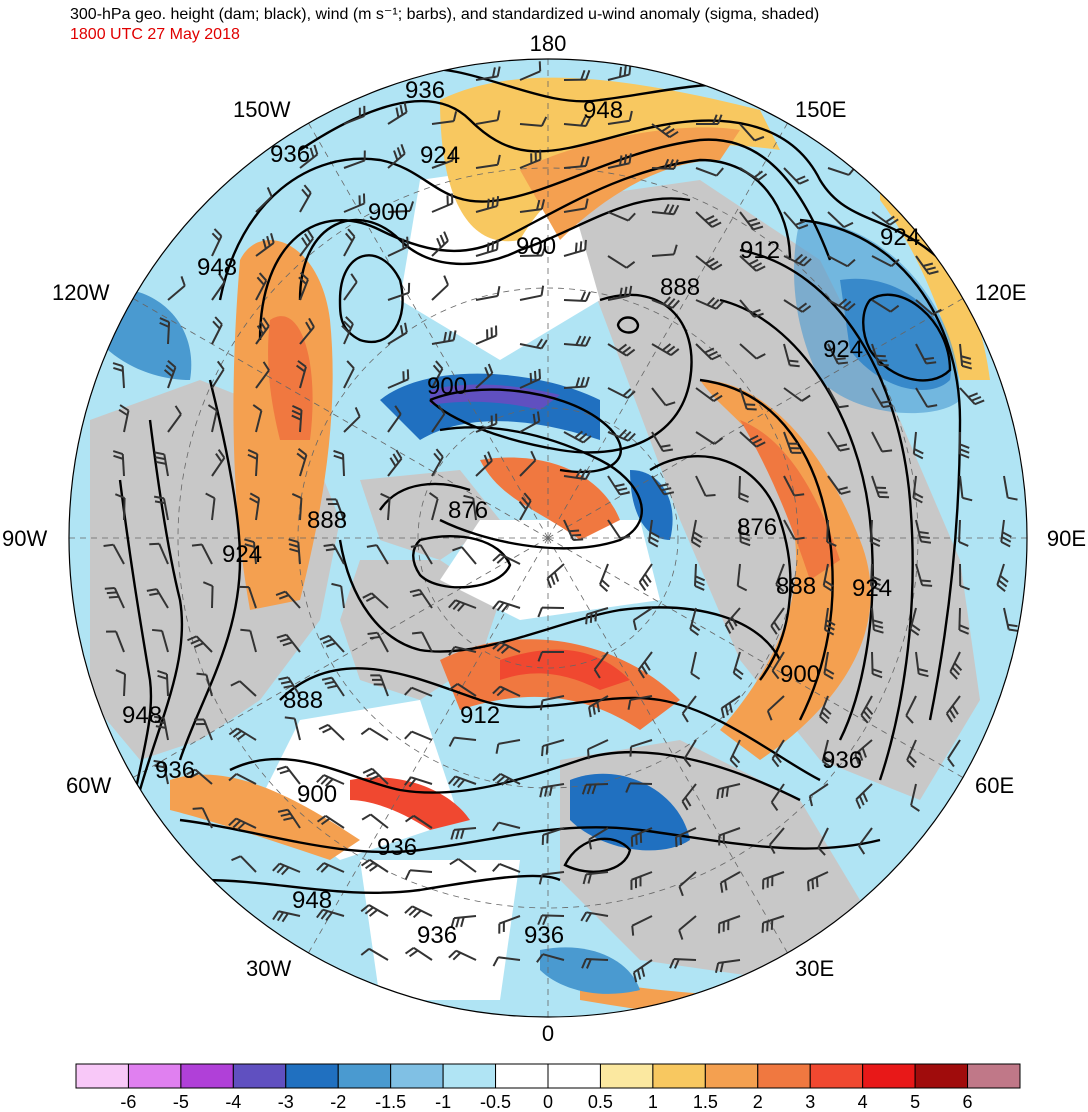 The image size is (1088, 1112). What do you see at coordinates (135, 650) in the screenshot?
I see `contour-948-west` at bounding box center [135, 650].